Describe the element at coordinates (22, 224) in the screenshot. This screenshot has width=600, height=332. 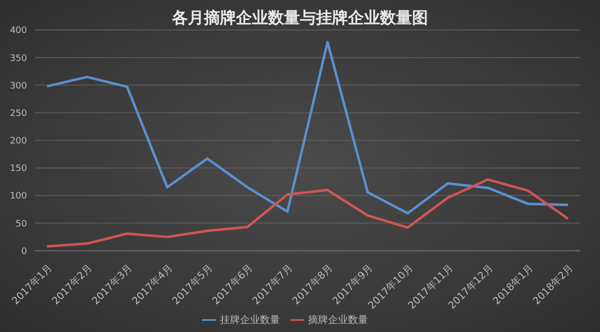
I see `y-tick-label: 50` at that location.